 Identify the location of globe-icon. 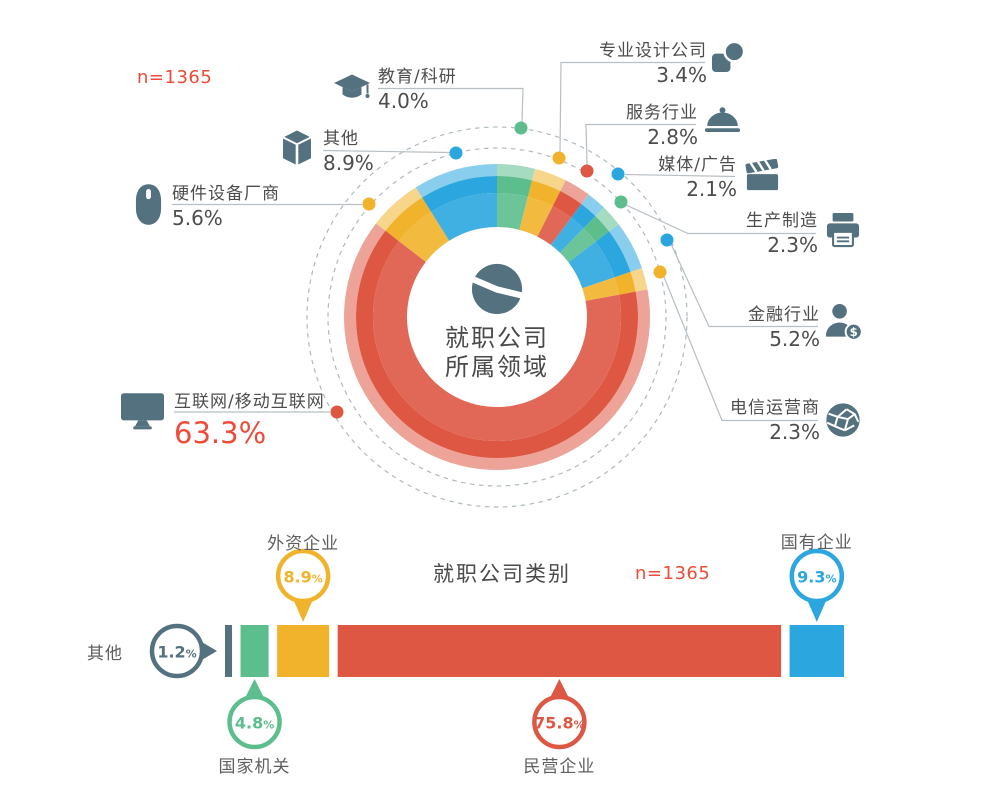
(843, 420).